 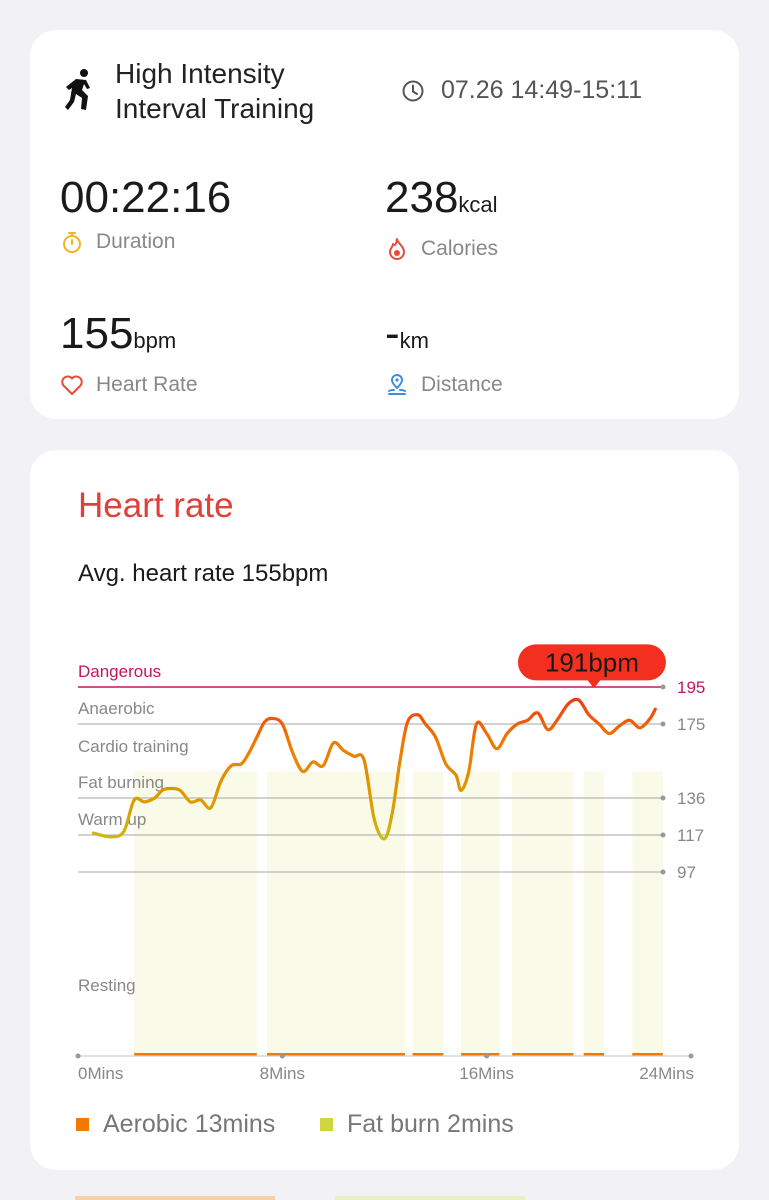 What do you see at coordinates (200, 73) in the screenshot?
I see `activity-title-line1: High Intensity` at bounding box center [200, 73].